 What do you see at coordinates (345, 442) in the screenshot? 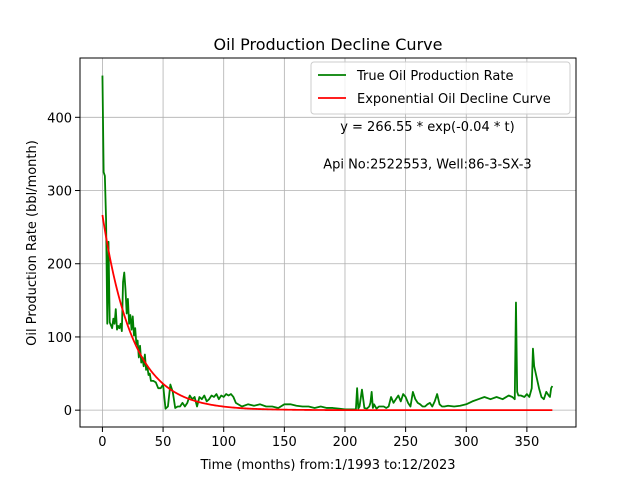
I see `x-tick-label: 200` at bounding box center [345, 442].